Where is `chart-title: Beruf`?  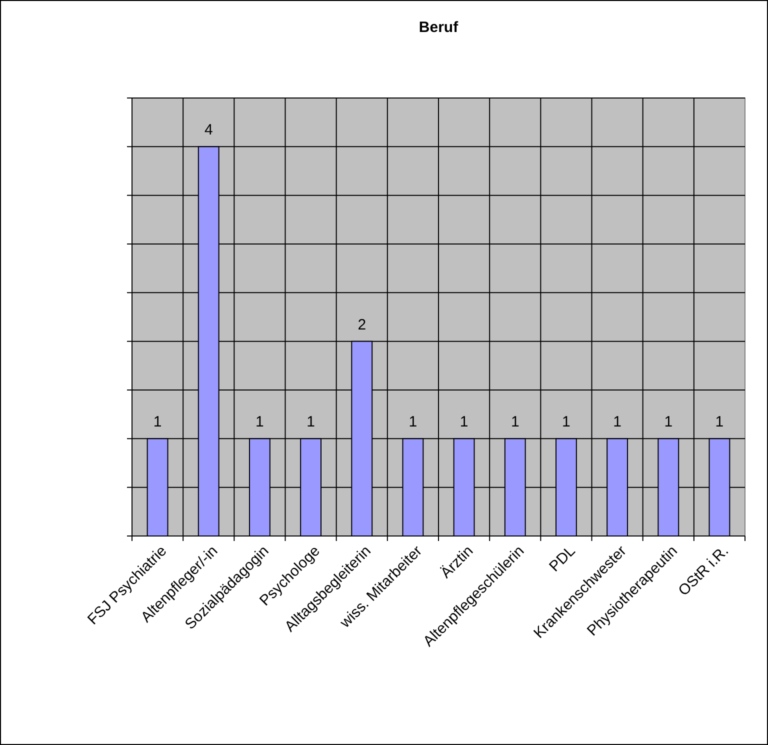 chart-title: Beruf is located at coordinates (439, 27).